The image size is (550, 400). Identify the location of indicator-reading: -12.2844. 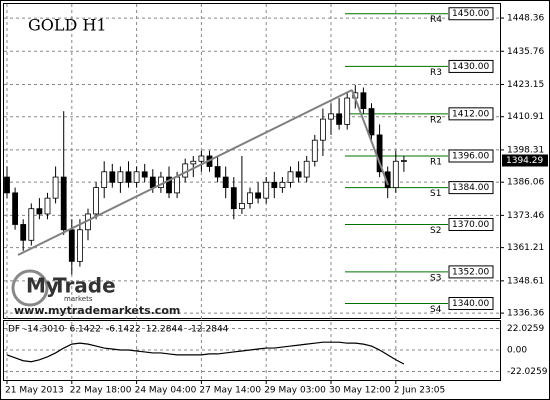
(208, 330).